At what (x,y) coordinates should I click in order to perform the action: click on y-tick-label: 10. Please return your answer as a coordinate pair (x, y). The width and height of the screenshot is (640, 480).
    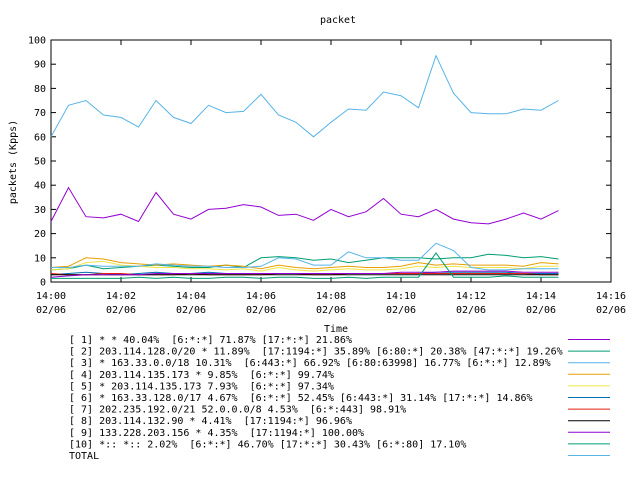
    Looking at the image, I should click on (40, 258).